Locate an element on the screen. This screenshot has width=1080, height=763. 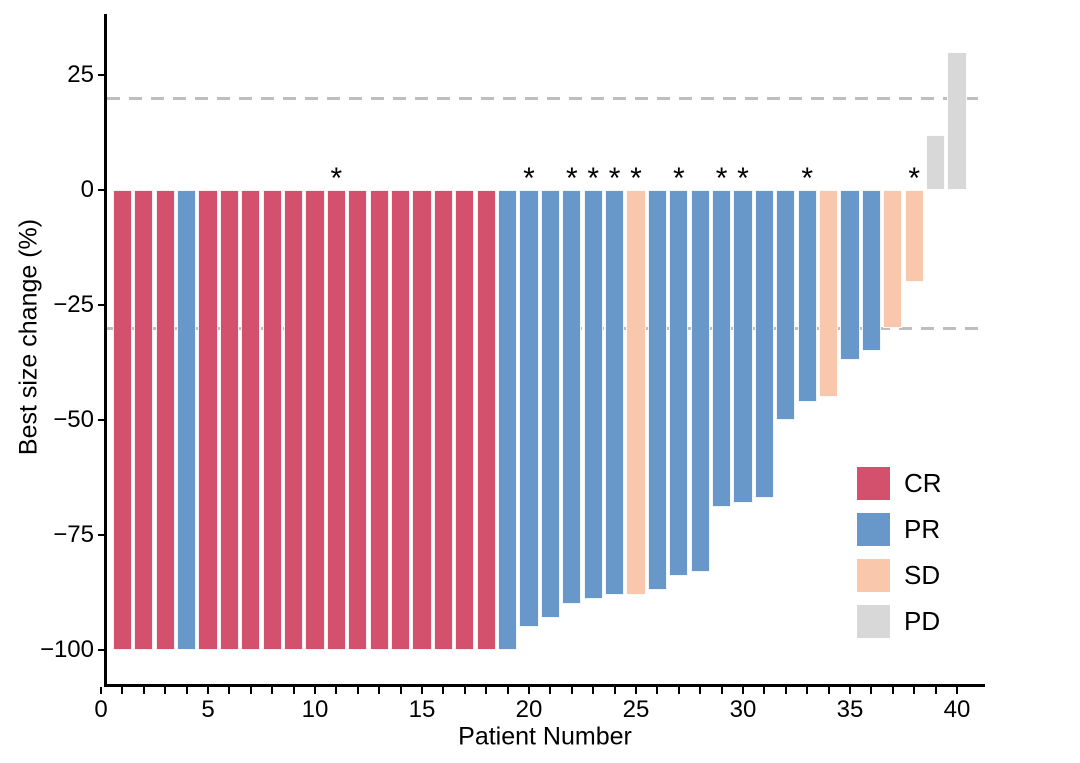
y-tick-label--50: −50 is located at coordinates (73, 419).